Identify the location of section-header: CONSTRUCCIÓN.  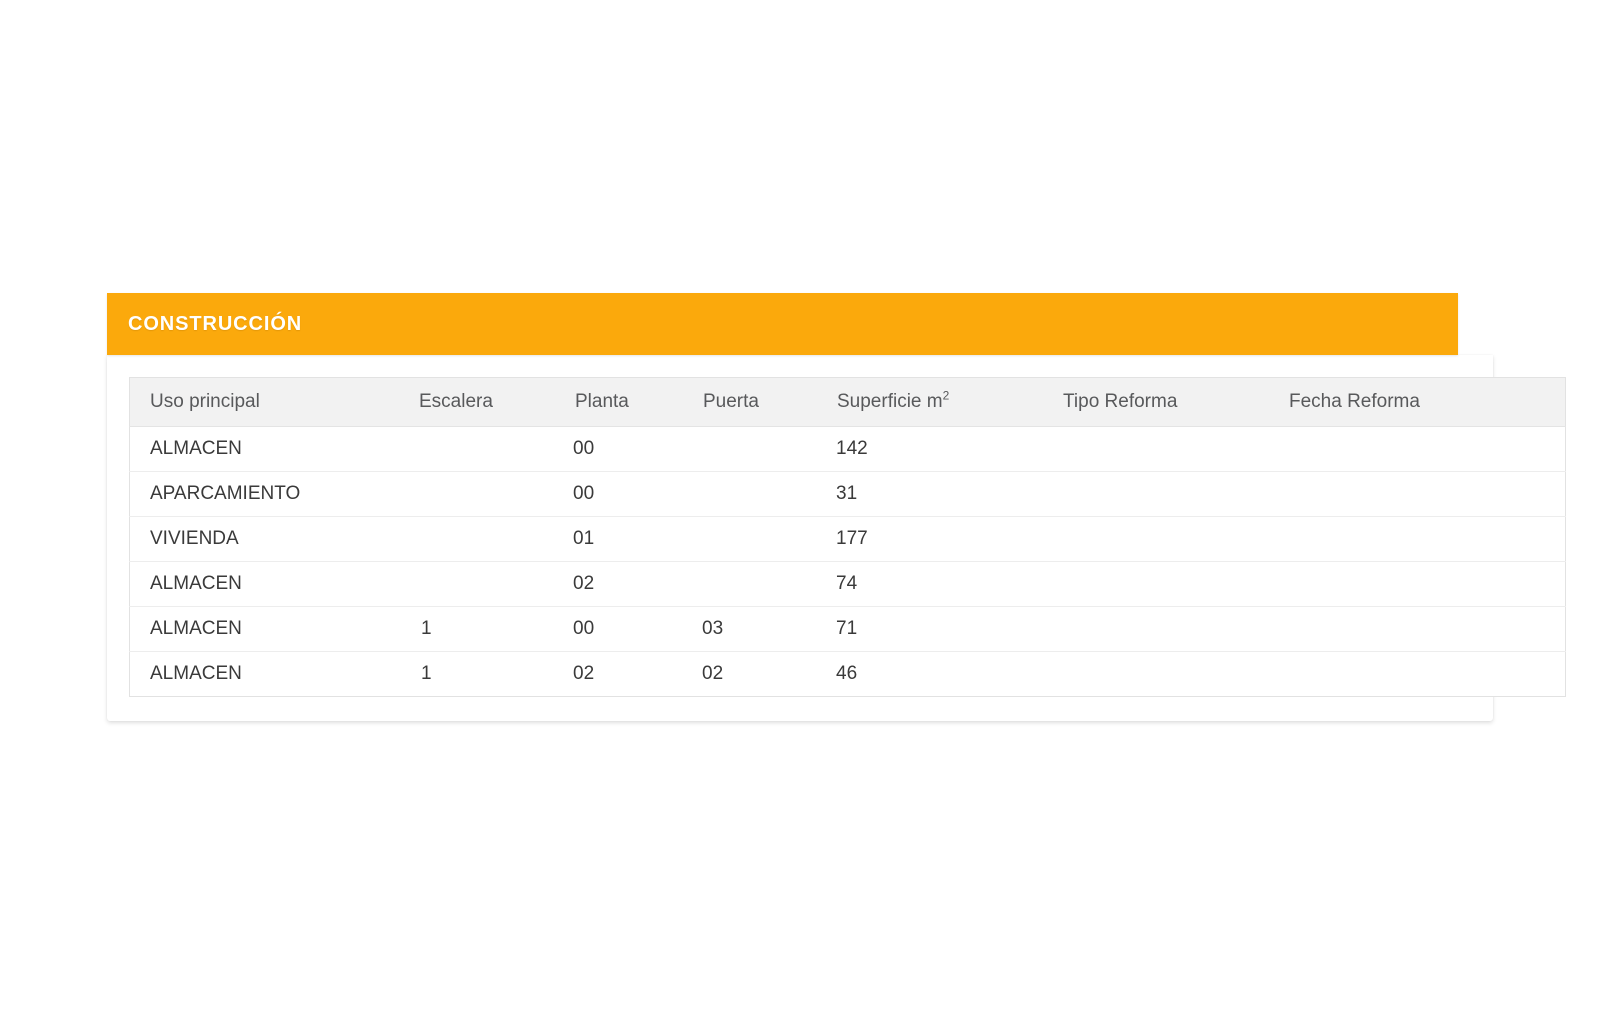
(782, 324).